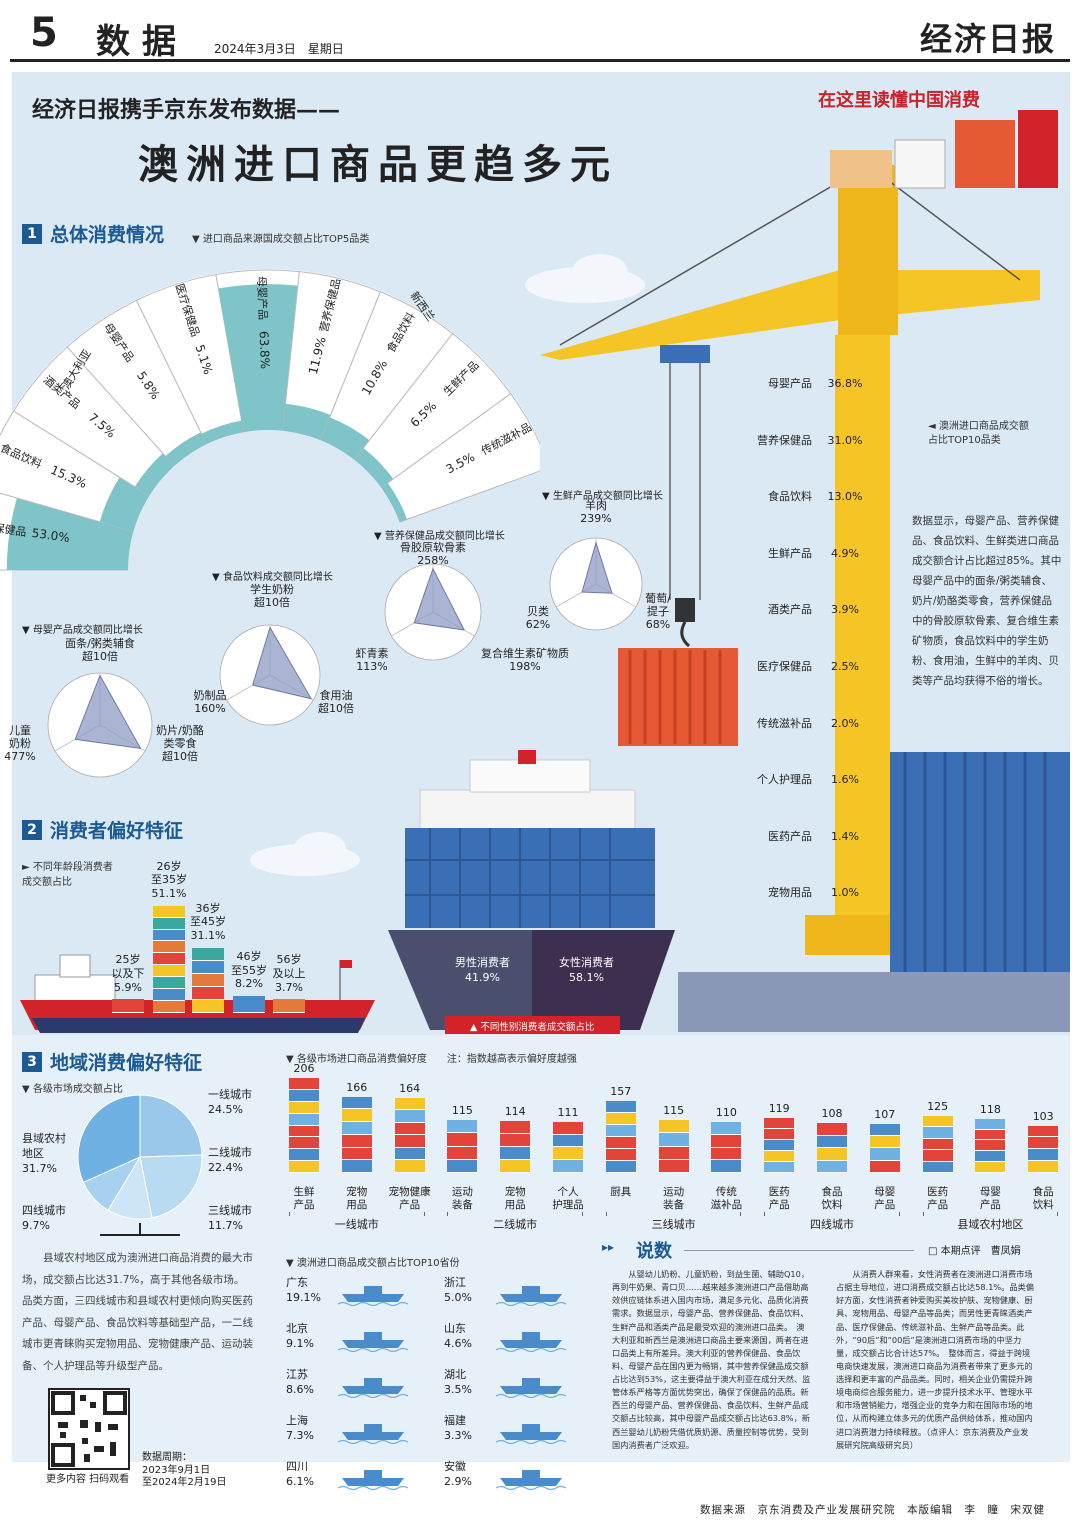 This screenshot has width=1080, height=1530. What do you see at coordinates (225, 1109) in the screenshot?
I see `pie-label-value: 24.5%` at bounding box center [225, 1109].